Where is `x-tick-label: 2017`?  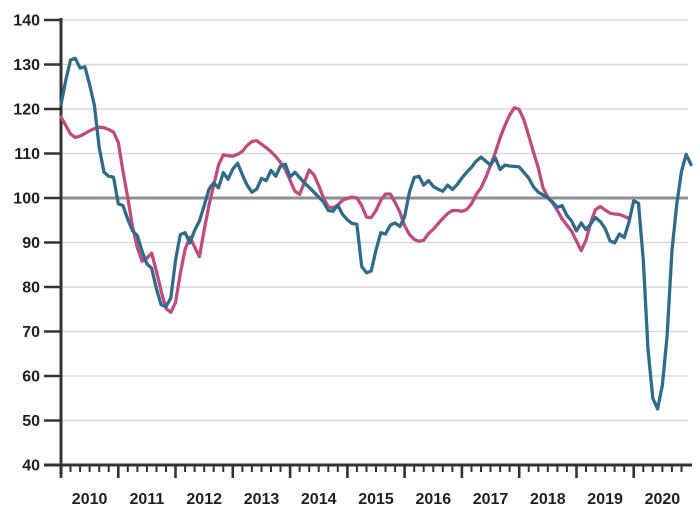 x-tick-label: 2017 is located at coordinates (491, 499).